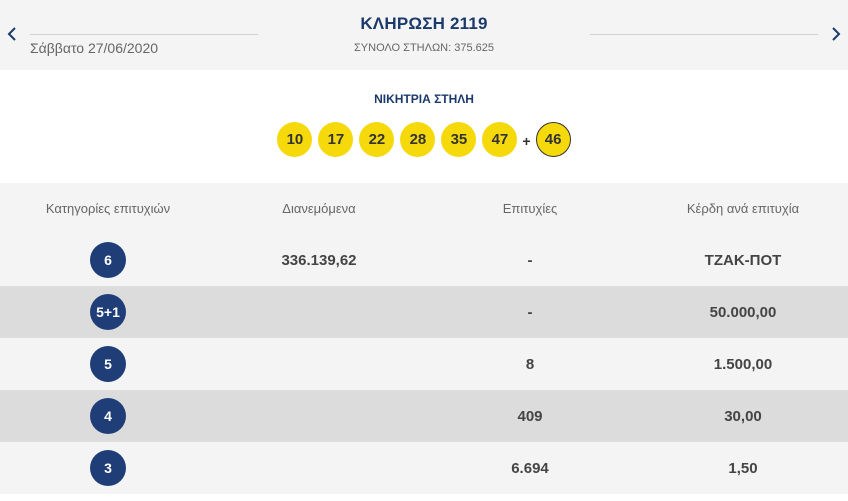 The height and width of the screenshot is (501, 848). I want to click on draw-date: Σάββατο 27/06/2020, so click(94, 48).